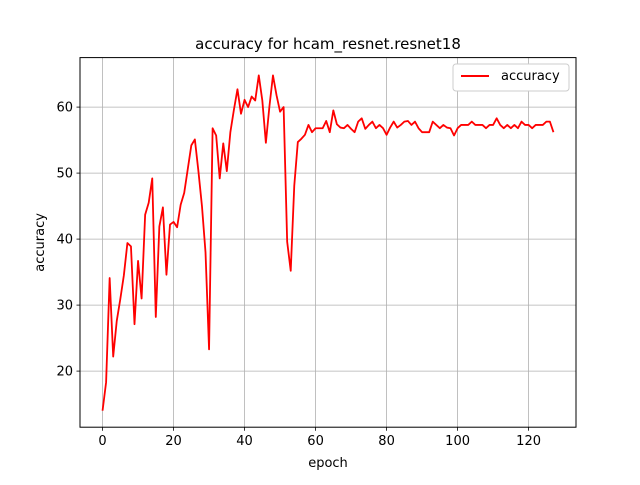  I want to click on y-tick-label: 40, so click(64, 240).